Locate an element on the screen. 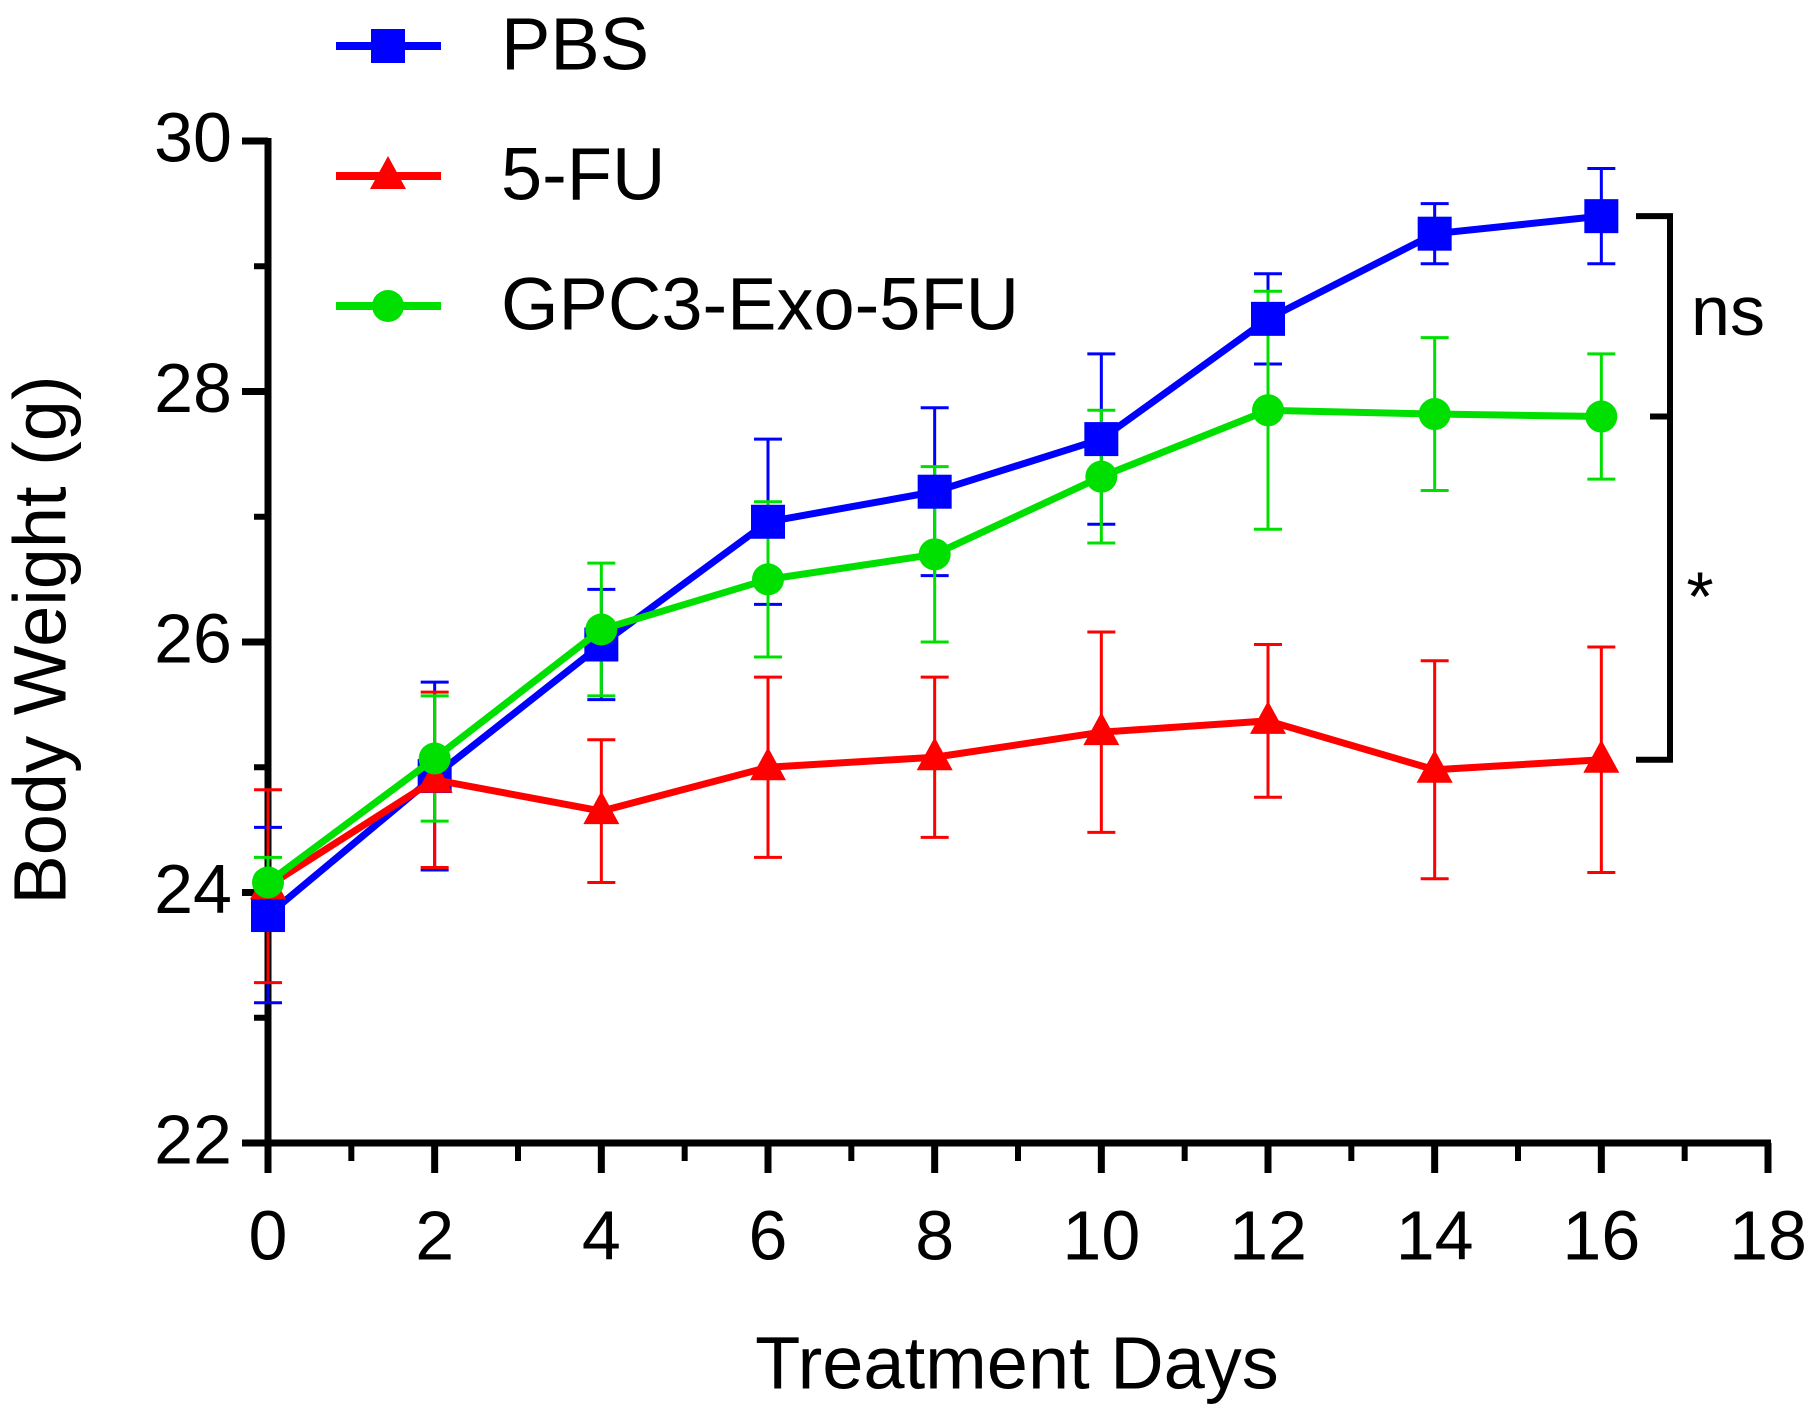  legend-label: 5-FU is located at coordinates (583, 174).